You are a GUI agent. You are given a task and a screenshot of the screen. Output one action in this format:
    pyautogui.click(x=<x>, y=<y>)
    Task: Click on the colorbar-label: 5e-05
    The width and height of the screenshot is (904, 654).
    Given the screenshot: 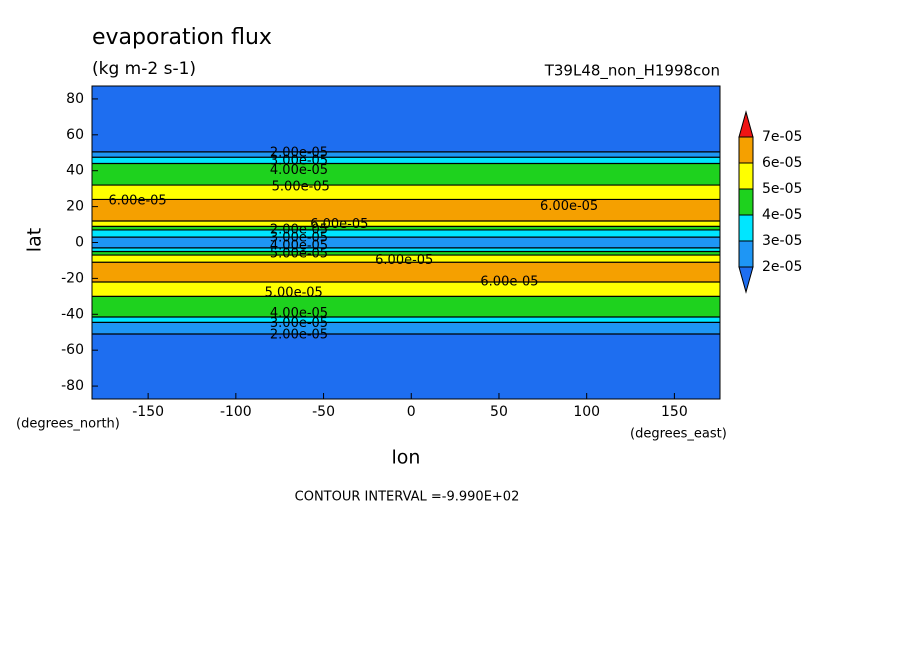 What is the action you would take?
    pyautogui.click(x=782, y=189)
    